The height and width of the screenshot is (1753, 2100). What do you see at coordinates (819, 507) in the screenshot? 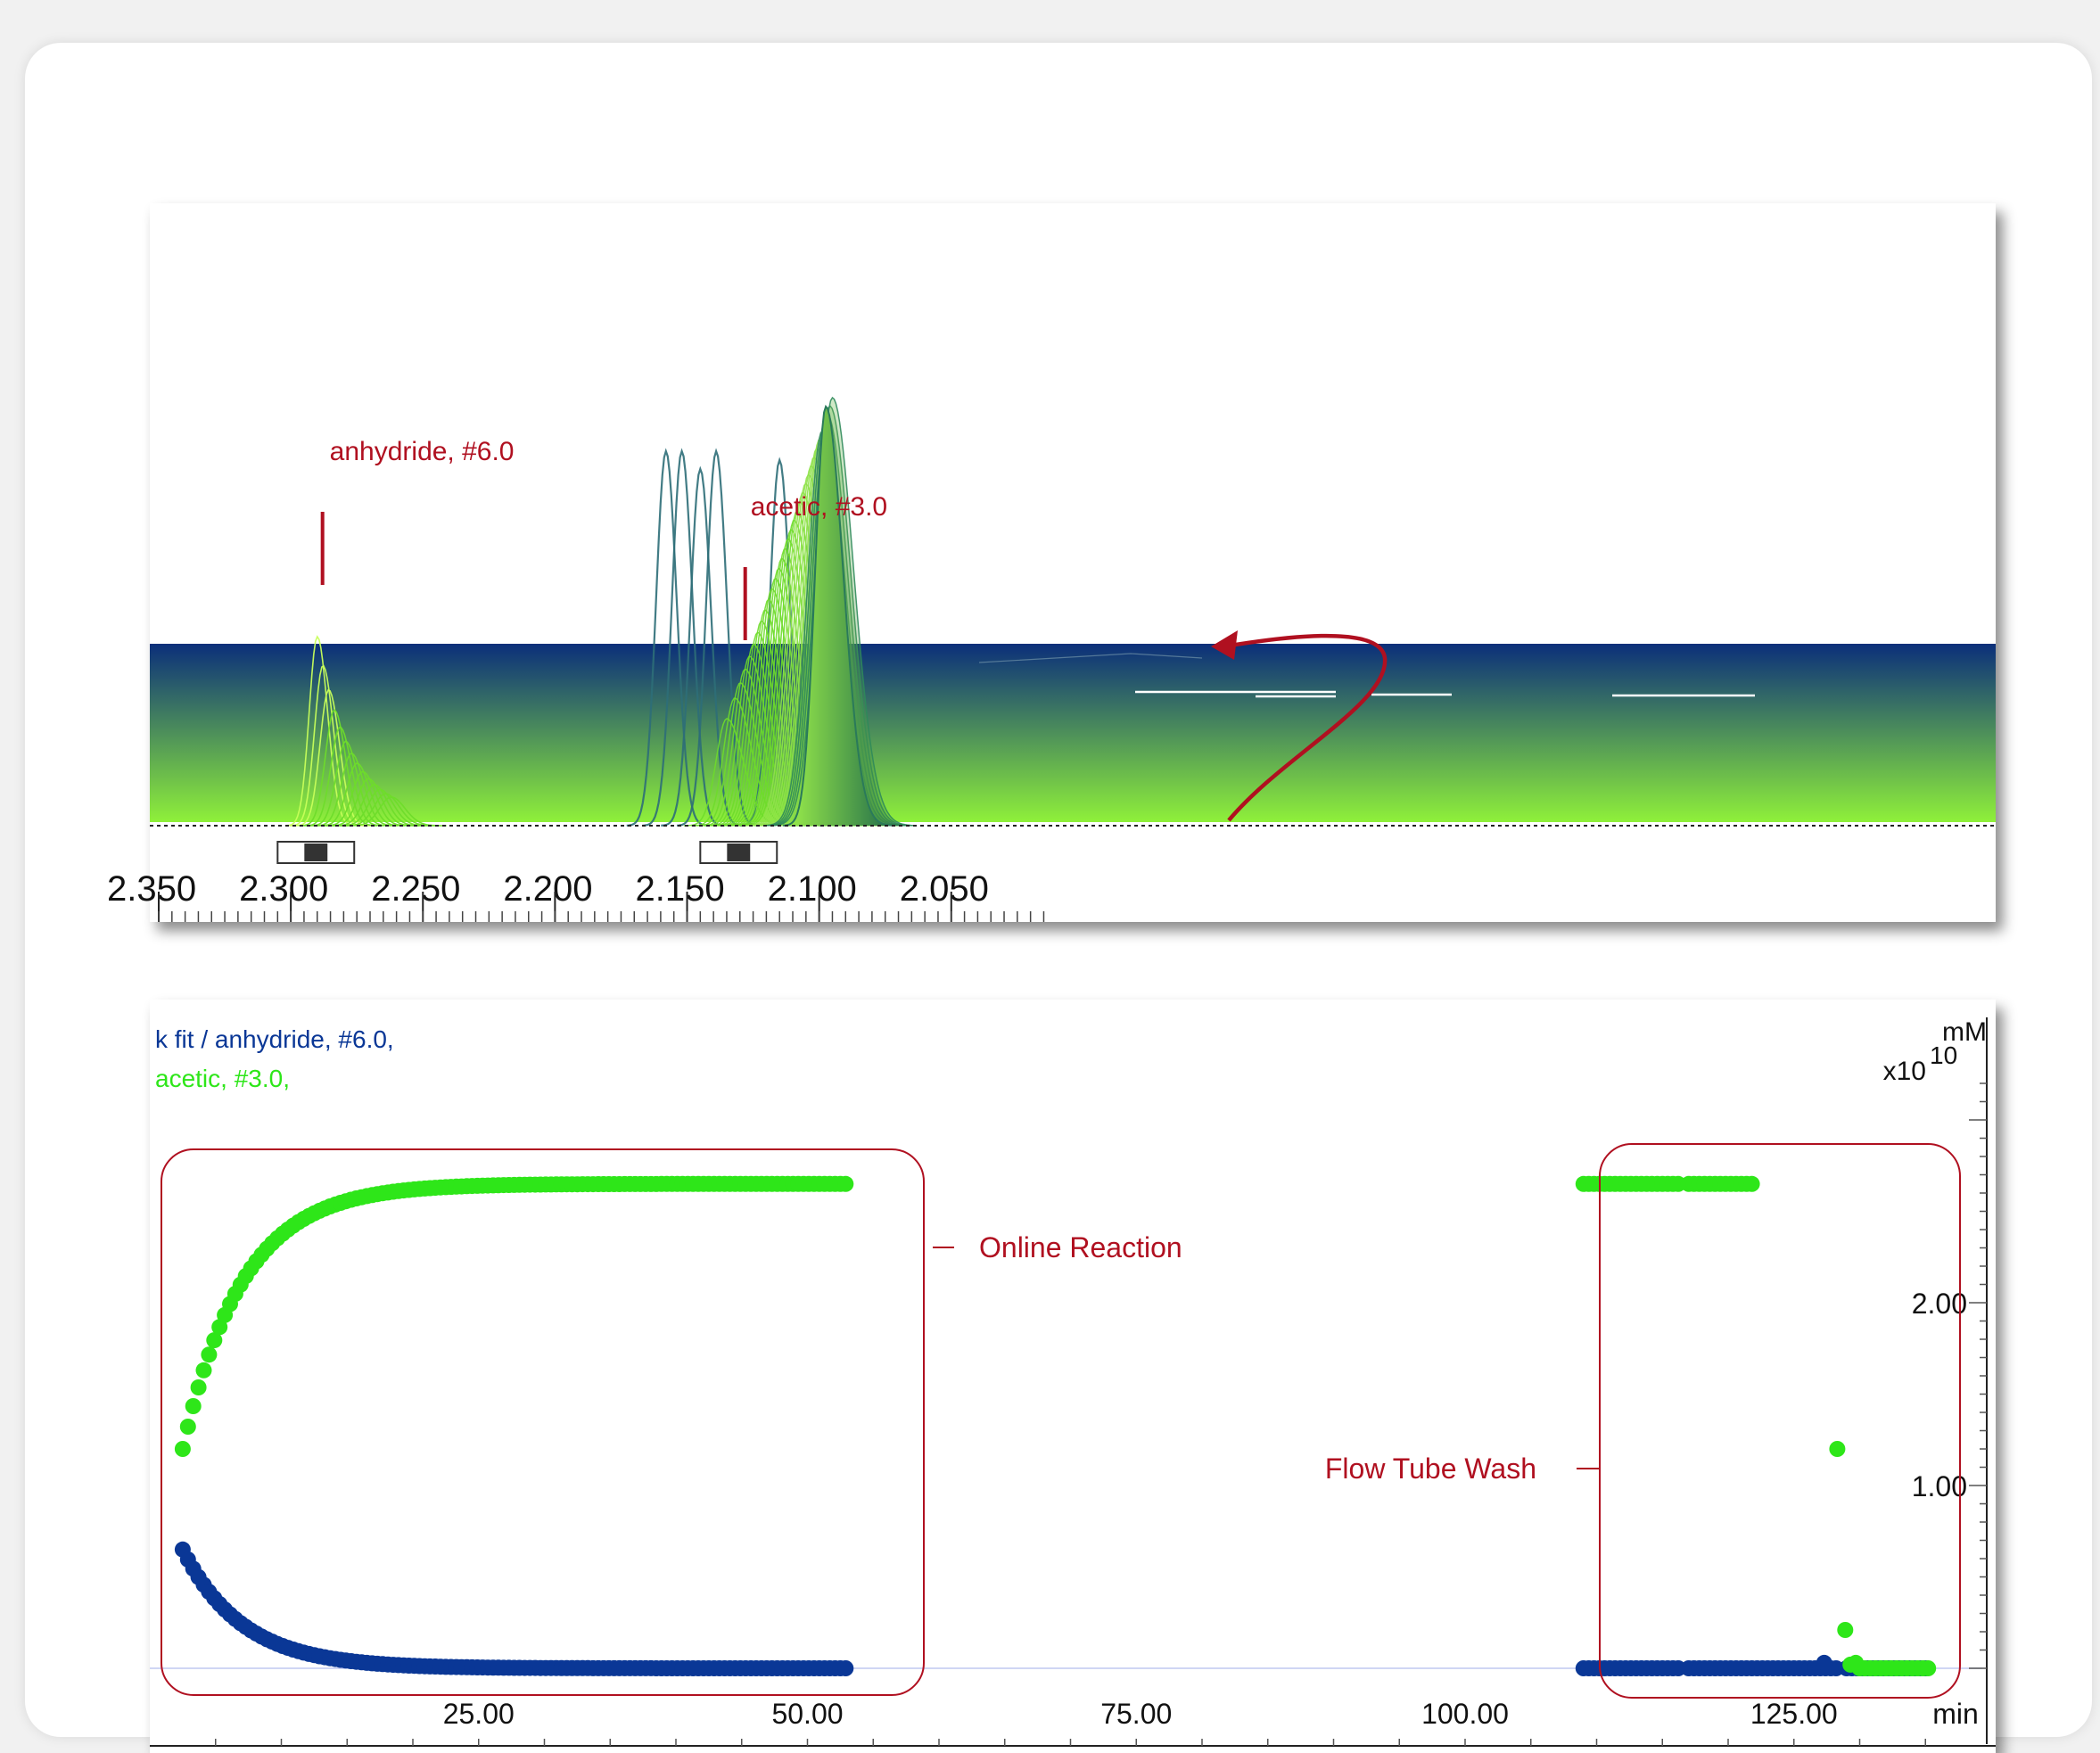
I see `peak-annotation-label: acetic, #3.0` at bounding box center [819, 507].